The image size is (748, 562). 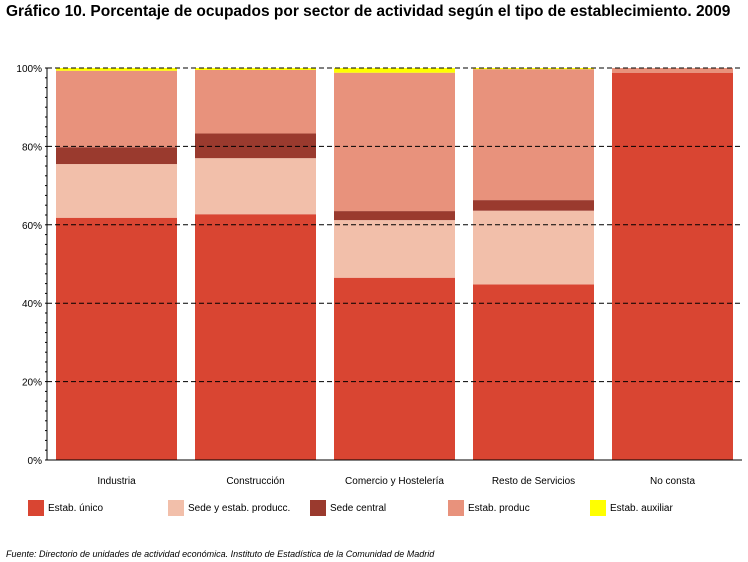 What do you see at coordinates (32, 147) in the screenshot?
I see `y-tick-label: 80%` at bounding box center [32, 147].